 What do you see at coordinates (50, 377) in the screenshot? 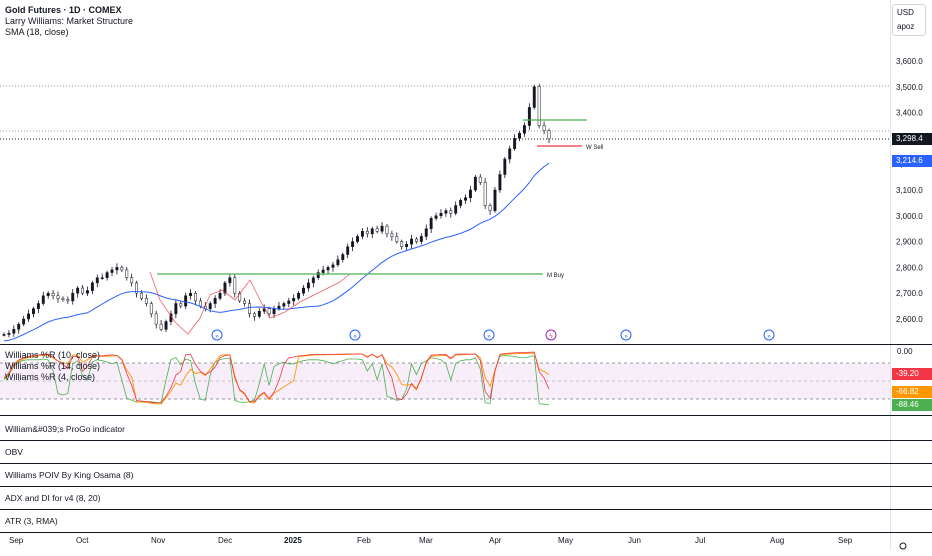
I see `williams-r-4-label: Williams %R (4, close)` at bounding box center [50, 377].